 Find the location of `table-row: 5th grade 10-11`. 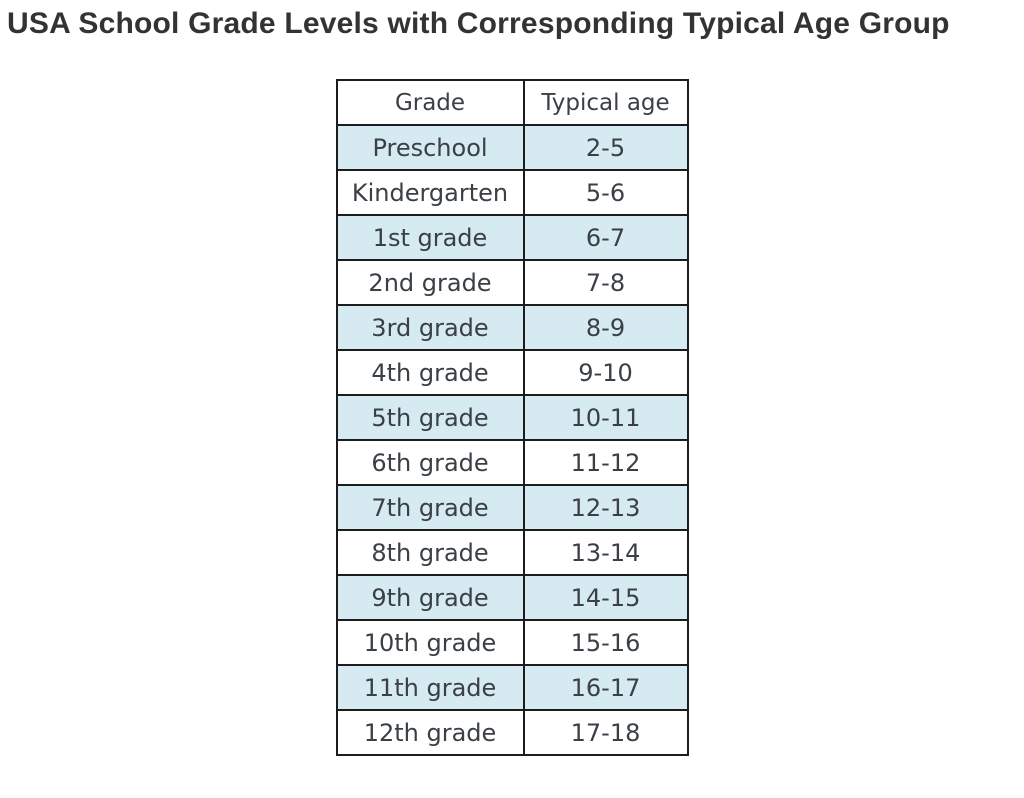

table-row: 5th grade 10-11 is located at coordinates (512, 417).